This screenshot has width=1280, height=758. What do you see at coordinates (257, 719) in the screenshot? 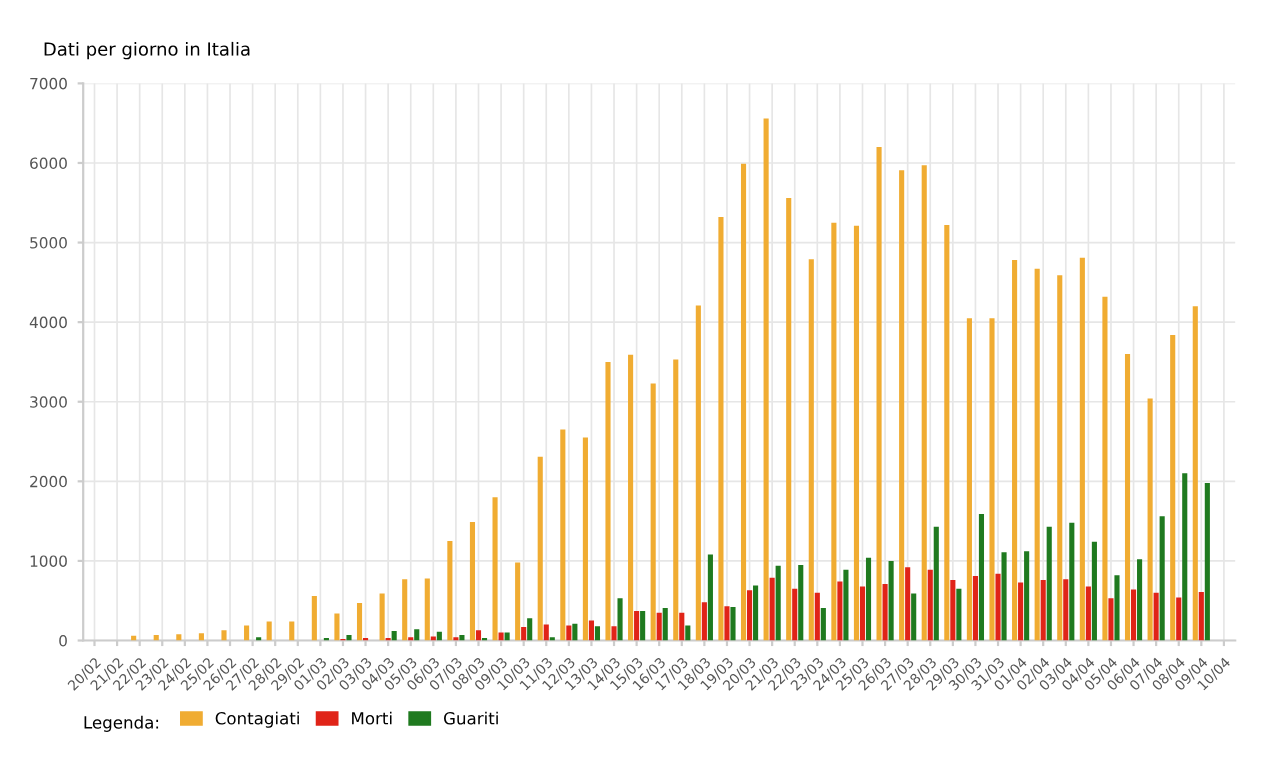
I see `legend-label: Contagiati` at bounding box center [257, 719].